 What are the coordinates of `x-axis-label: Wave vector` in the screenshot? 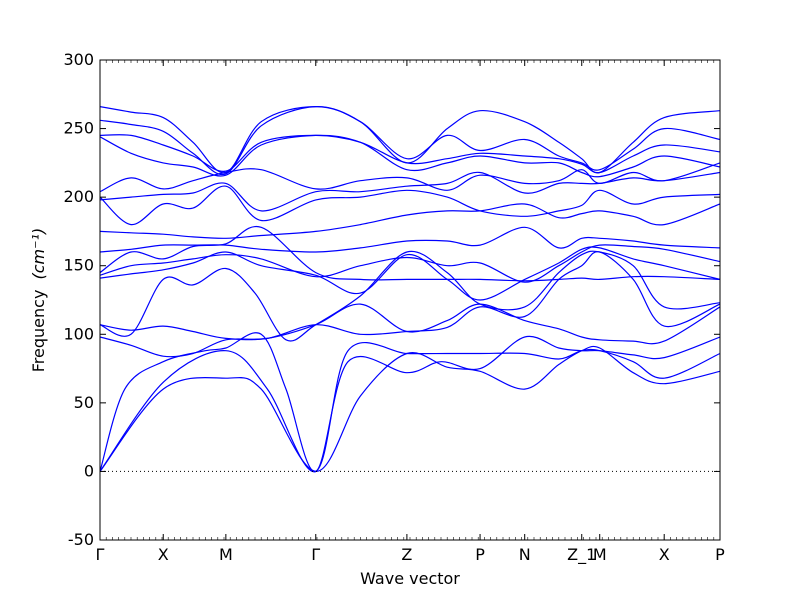 It's located at (410, 578).